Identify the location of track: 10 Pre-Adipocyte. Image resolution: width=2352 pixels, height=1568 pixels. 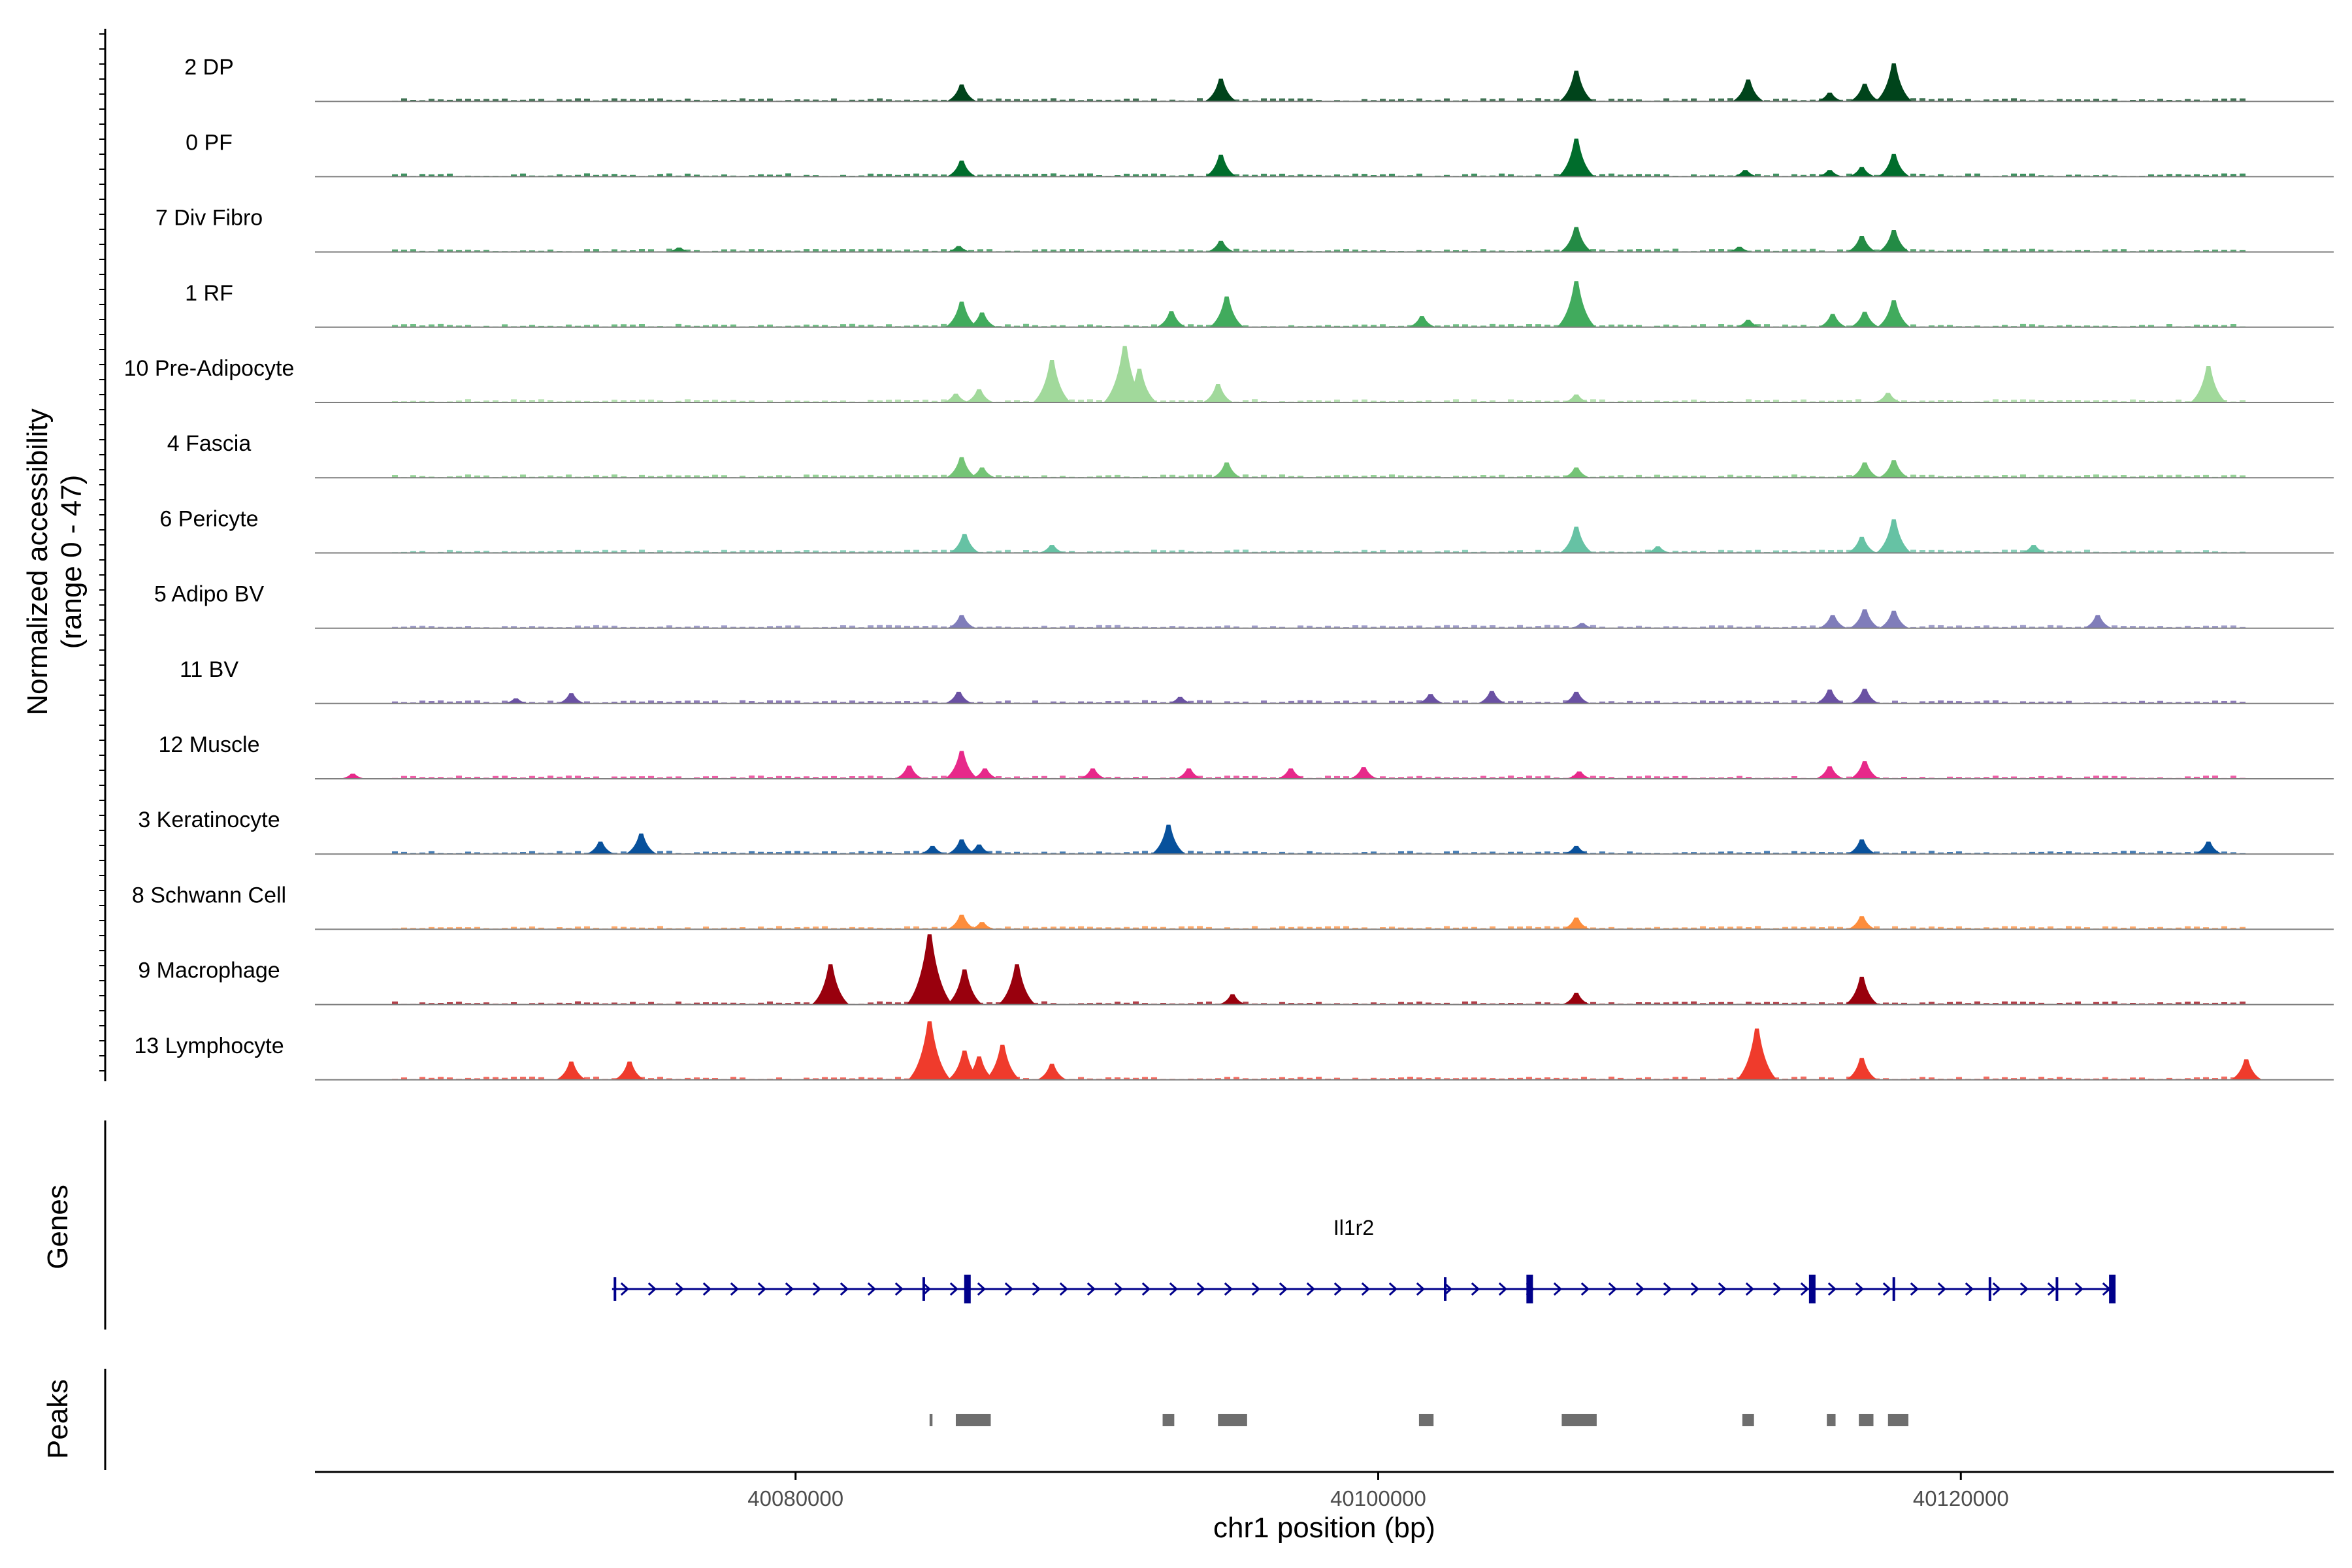
(1229, 374).